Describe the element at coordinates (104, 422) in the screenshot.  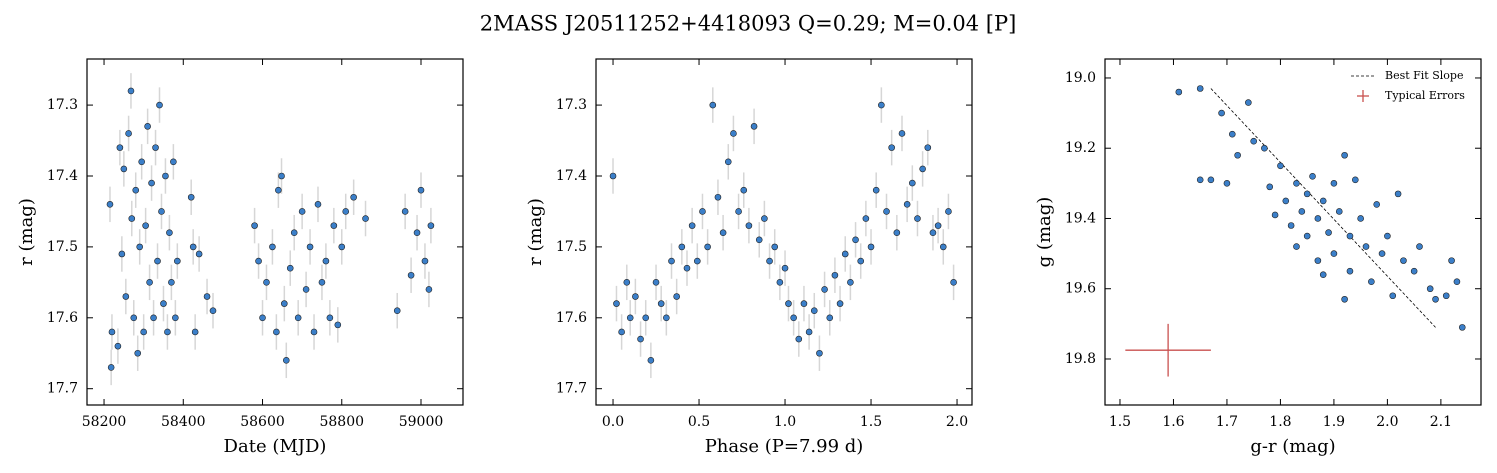
I see `x-tick-label: 58200` at that location.